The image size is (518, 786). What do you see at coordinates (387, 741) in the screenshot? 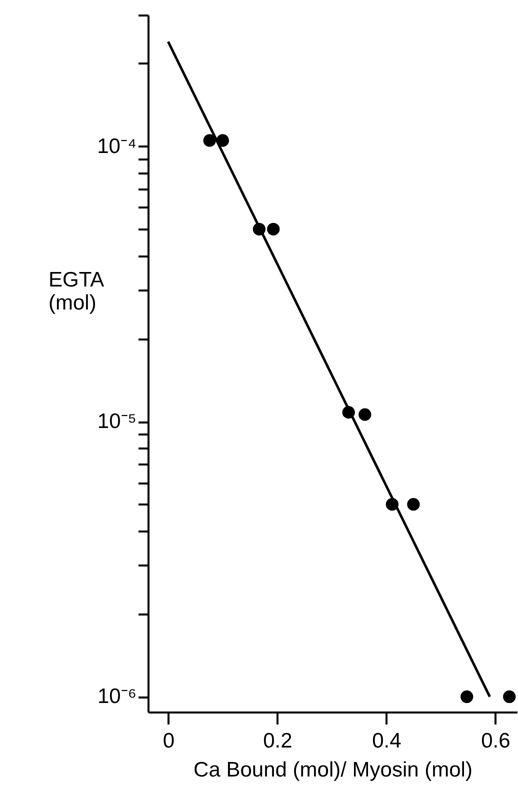
I see `x-tick-label: 0.4` at bounding box center [387, 741].